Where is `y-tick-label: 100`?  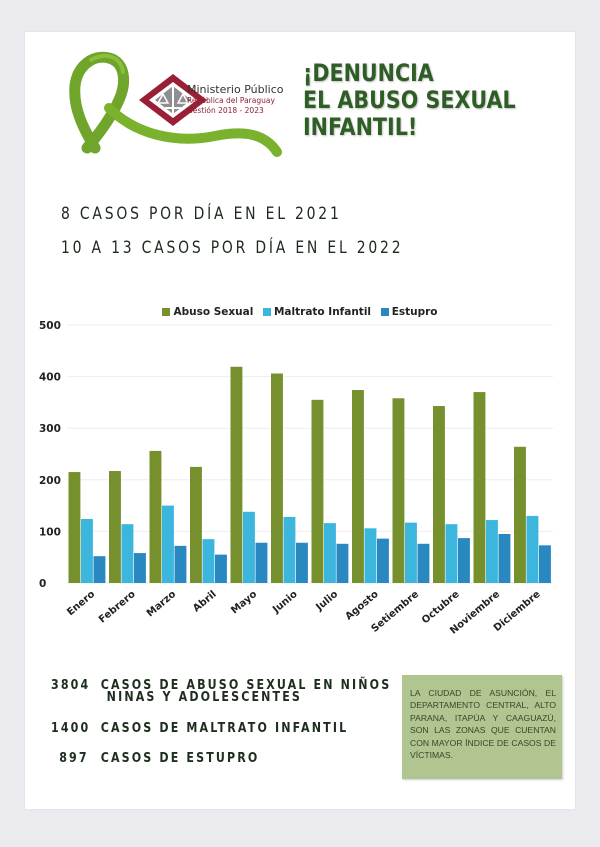
y-tick-label: 100 is located at coordinates (50, 532).